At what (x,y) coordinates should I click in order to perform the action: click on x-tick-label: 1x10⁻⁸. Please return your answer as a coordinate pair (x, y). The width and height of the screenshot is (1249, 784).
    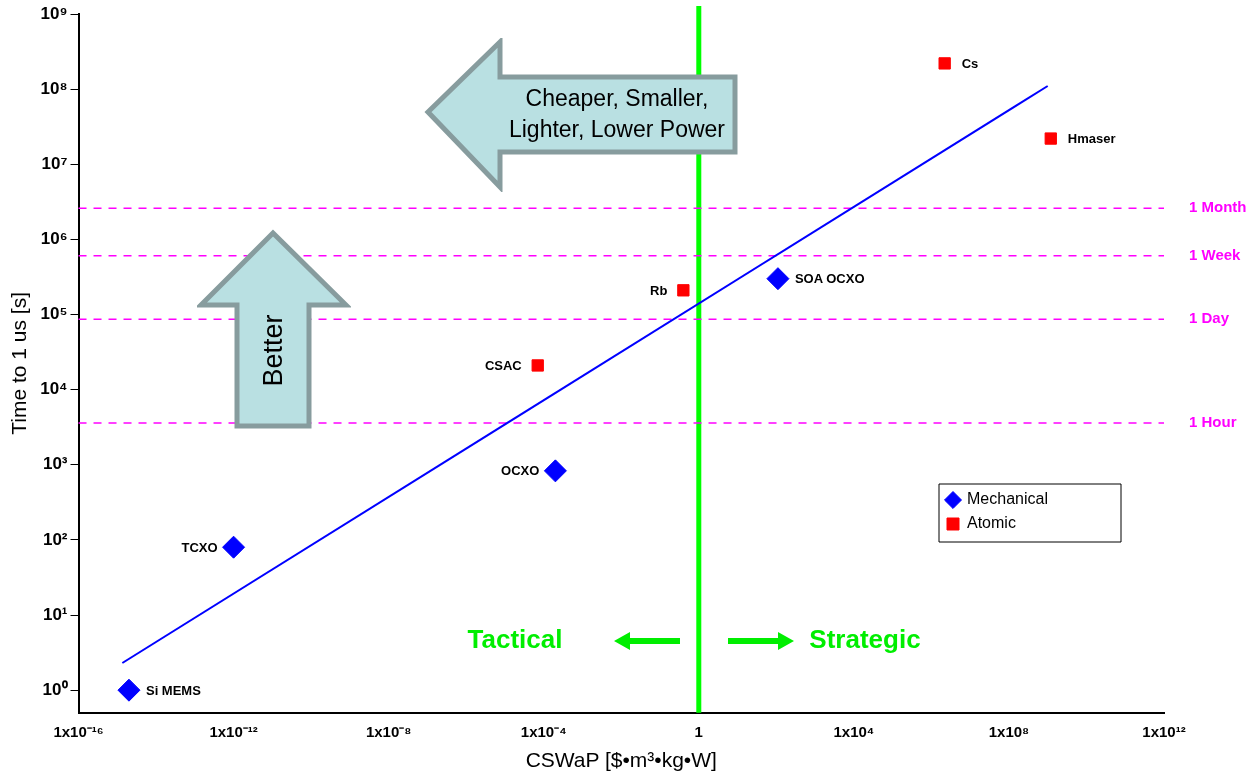
    Looking at the image, I should click on (388, 731).